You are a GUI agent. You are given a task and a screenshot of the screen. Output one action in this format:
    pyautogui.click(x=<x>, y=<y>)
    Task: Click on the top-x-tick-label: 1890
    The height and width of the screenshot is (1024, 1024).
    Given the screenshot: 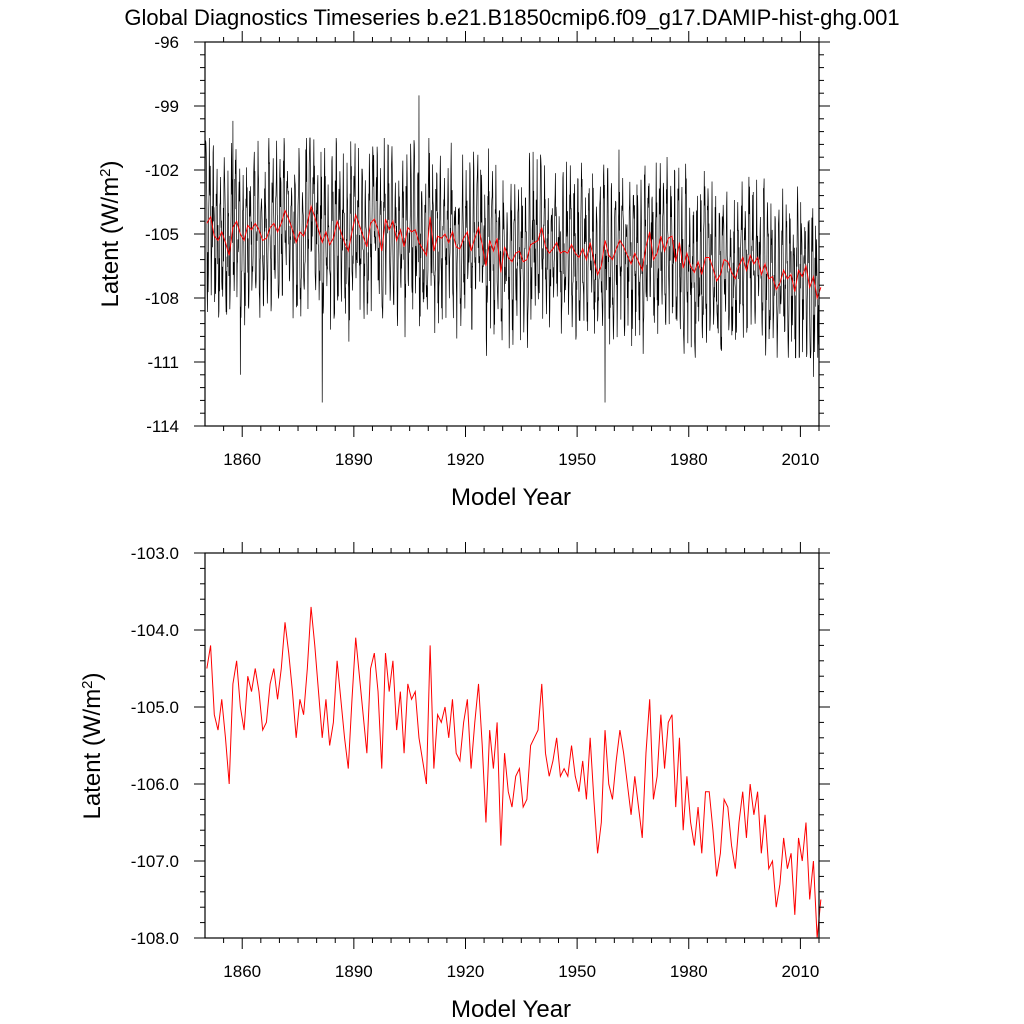 What is the action you would take?
    pyautogui.click(x=354, y=459)
    